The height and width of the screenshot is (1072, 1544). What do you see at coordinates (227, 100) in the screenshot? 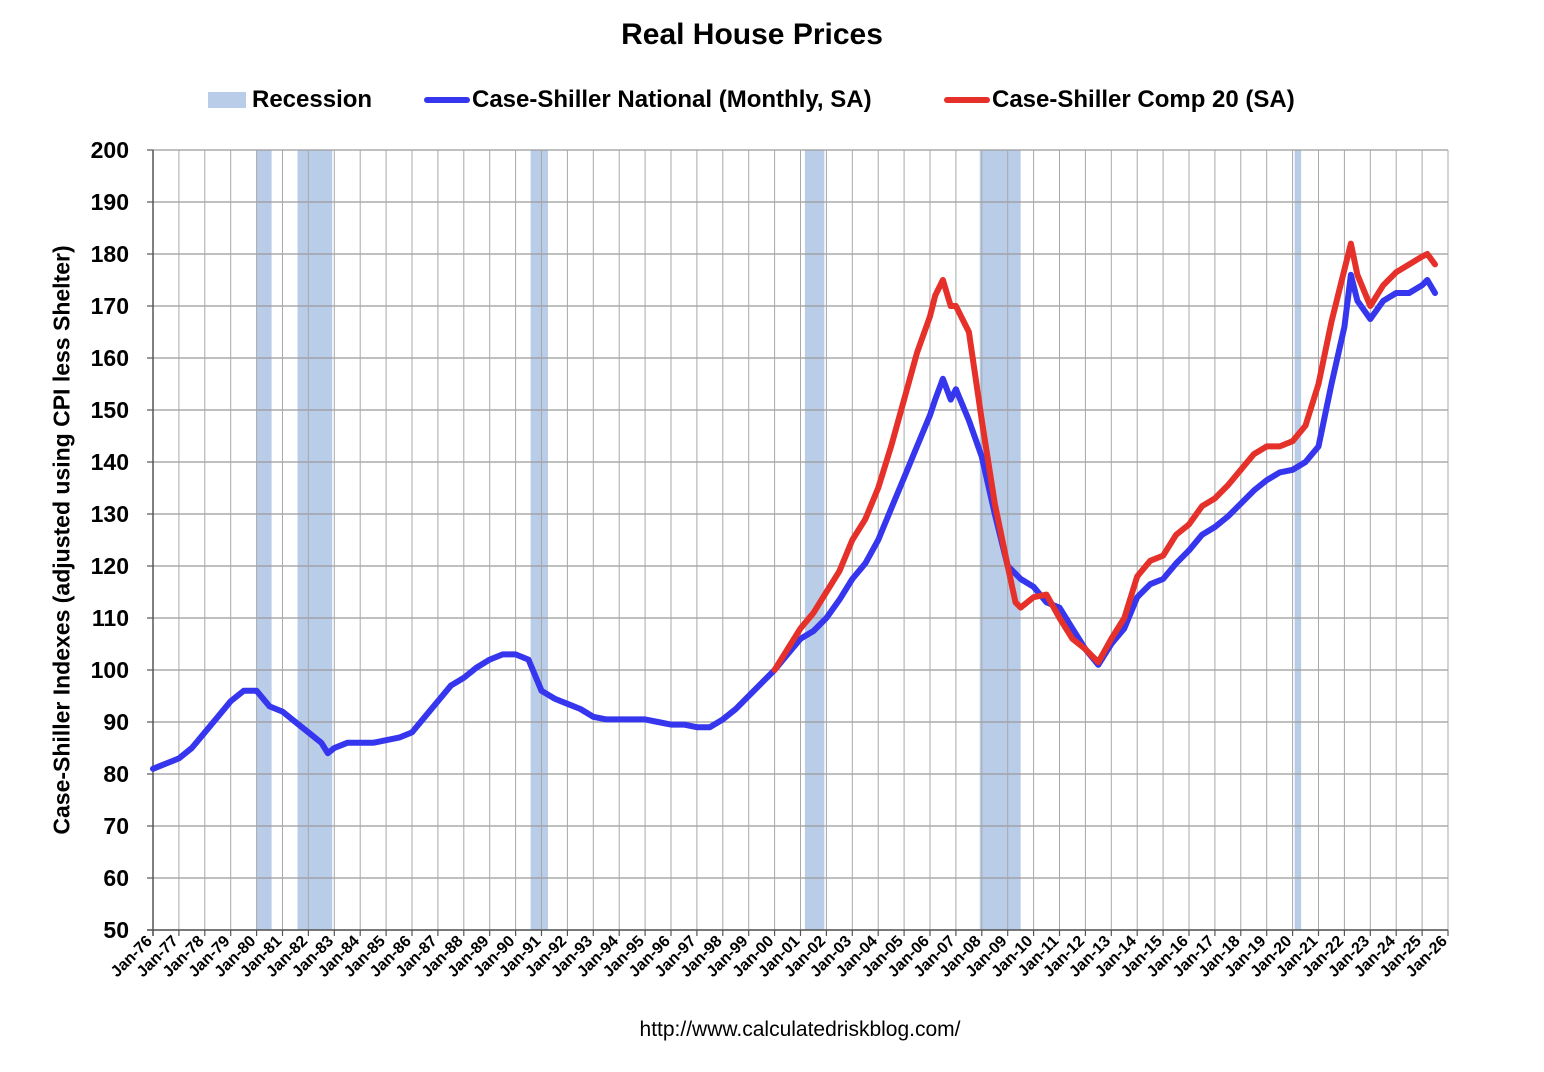
I see `legend-swatch-recession` at bounding box center [227, 100].